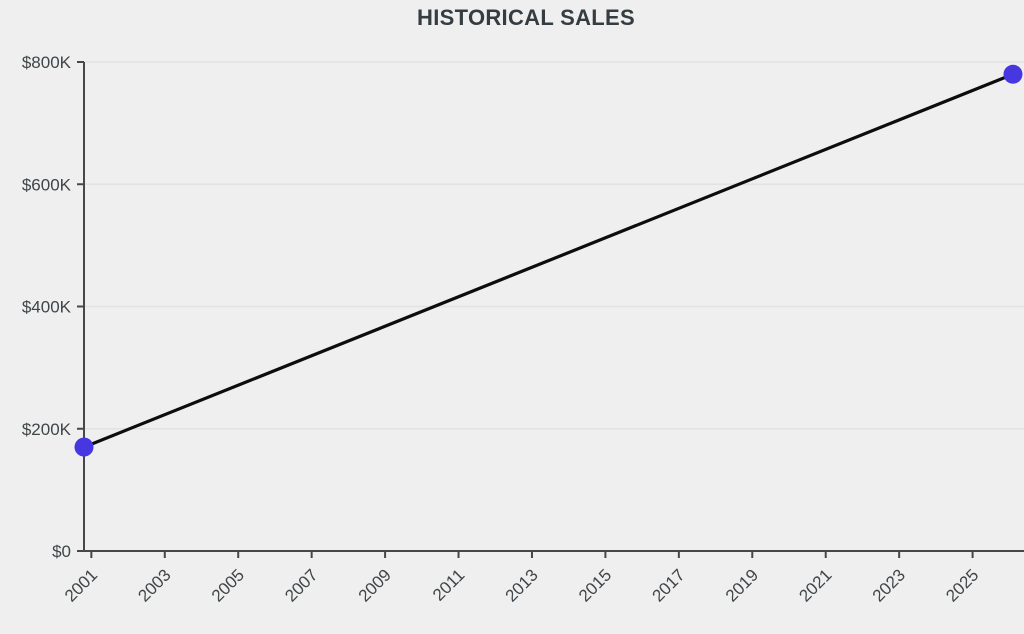 This screenshot has height=634, width=1024. Describe the element at coordinates (47, 62) in the screenshot. I see `y-axis-tick-label: $800K` at that location.